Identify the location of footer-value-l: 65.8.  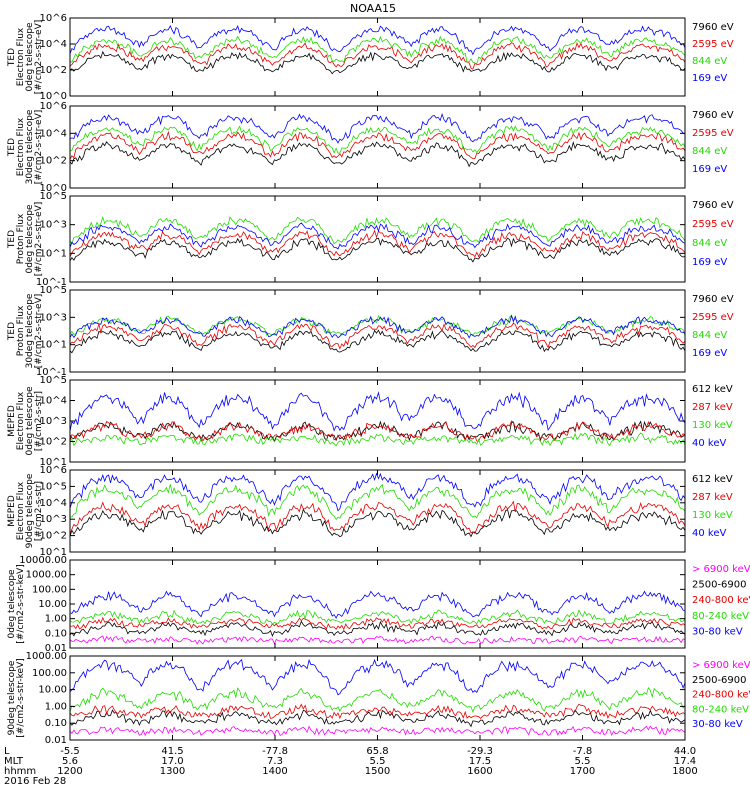
(377, 751).